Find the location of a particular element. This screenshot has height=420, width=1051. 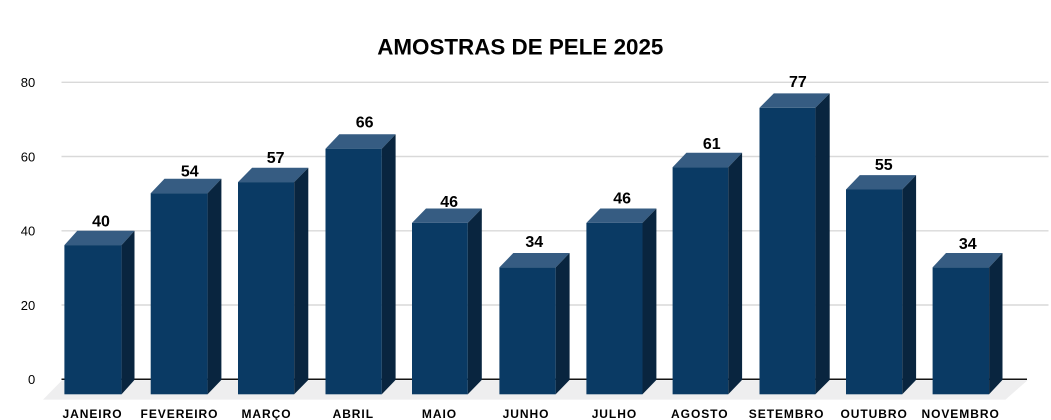

svg-text: 66 is located at coordinates (365, 123).